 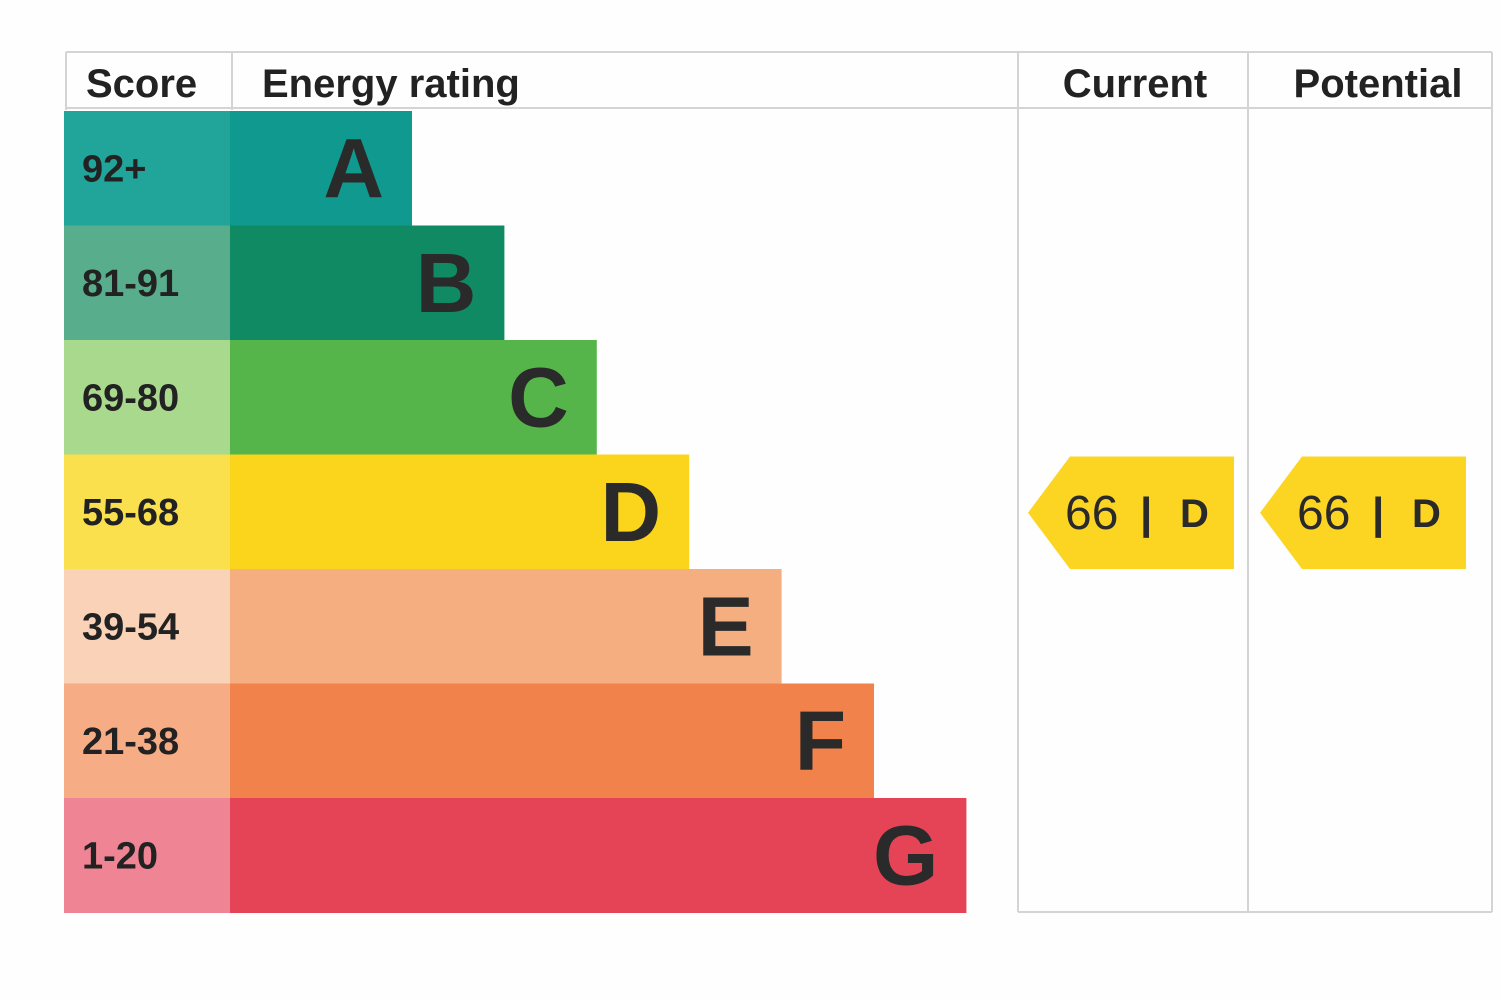 What do you see at coordinates (321, 168) in the screenshot?
I see `rating-bar-a` at bounding box center [321, 168].